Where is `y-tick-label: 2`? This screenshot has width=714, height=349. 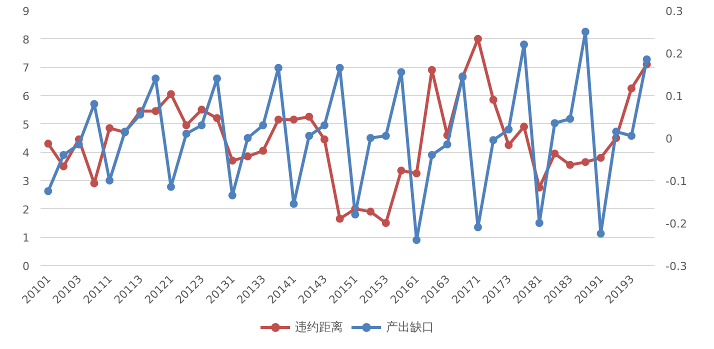
y-tick-label: 2 is located at coordinates (26, 209).